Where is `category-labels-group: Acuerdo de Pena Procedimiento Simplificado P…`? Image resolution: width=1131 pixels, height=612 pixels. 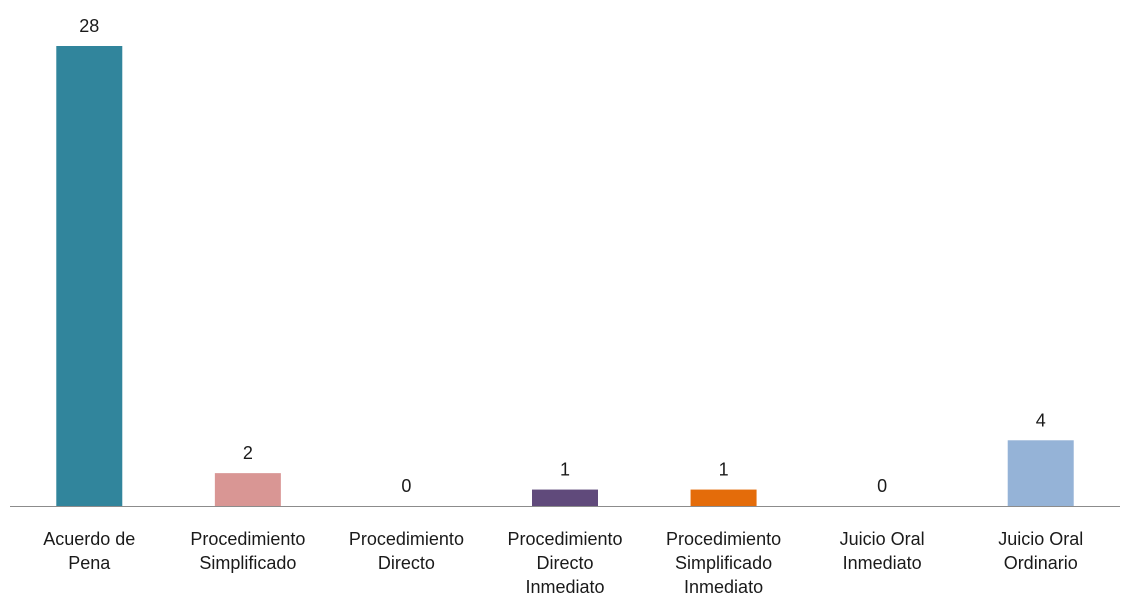
category-labels-group: Acuerdo de Pena Procedimiento Simplificado P… is located at coordinates (563, 563).